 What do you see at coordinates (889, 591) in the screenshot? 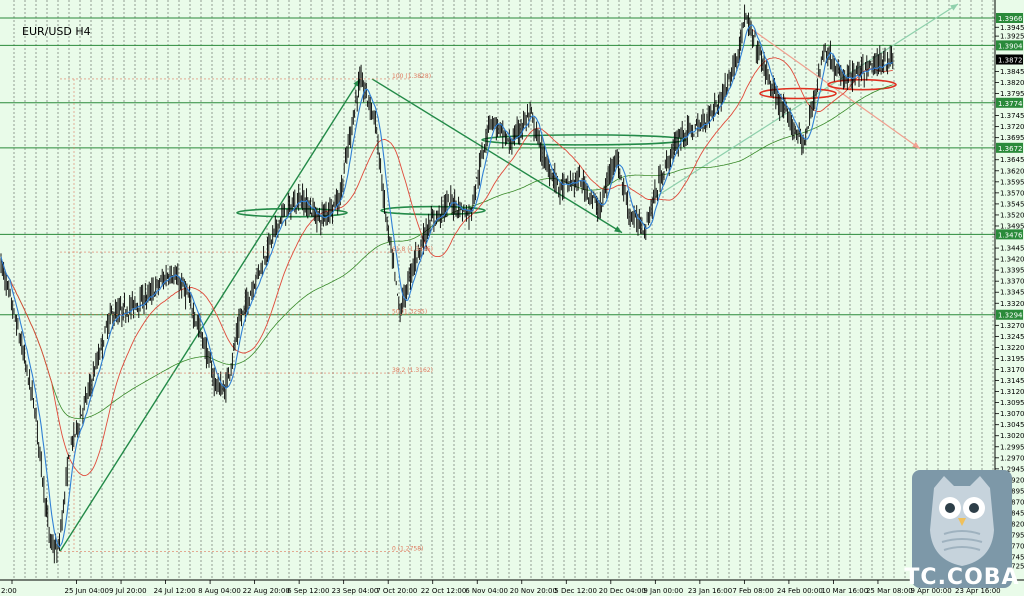
I see `time-tick-label: 25 Mar 08:00` at bounding box center [889, 591].